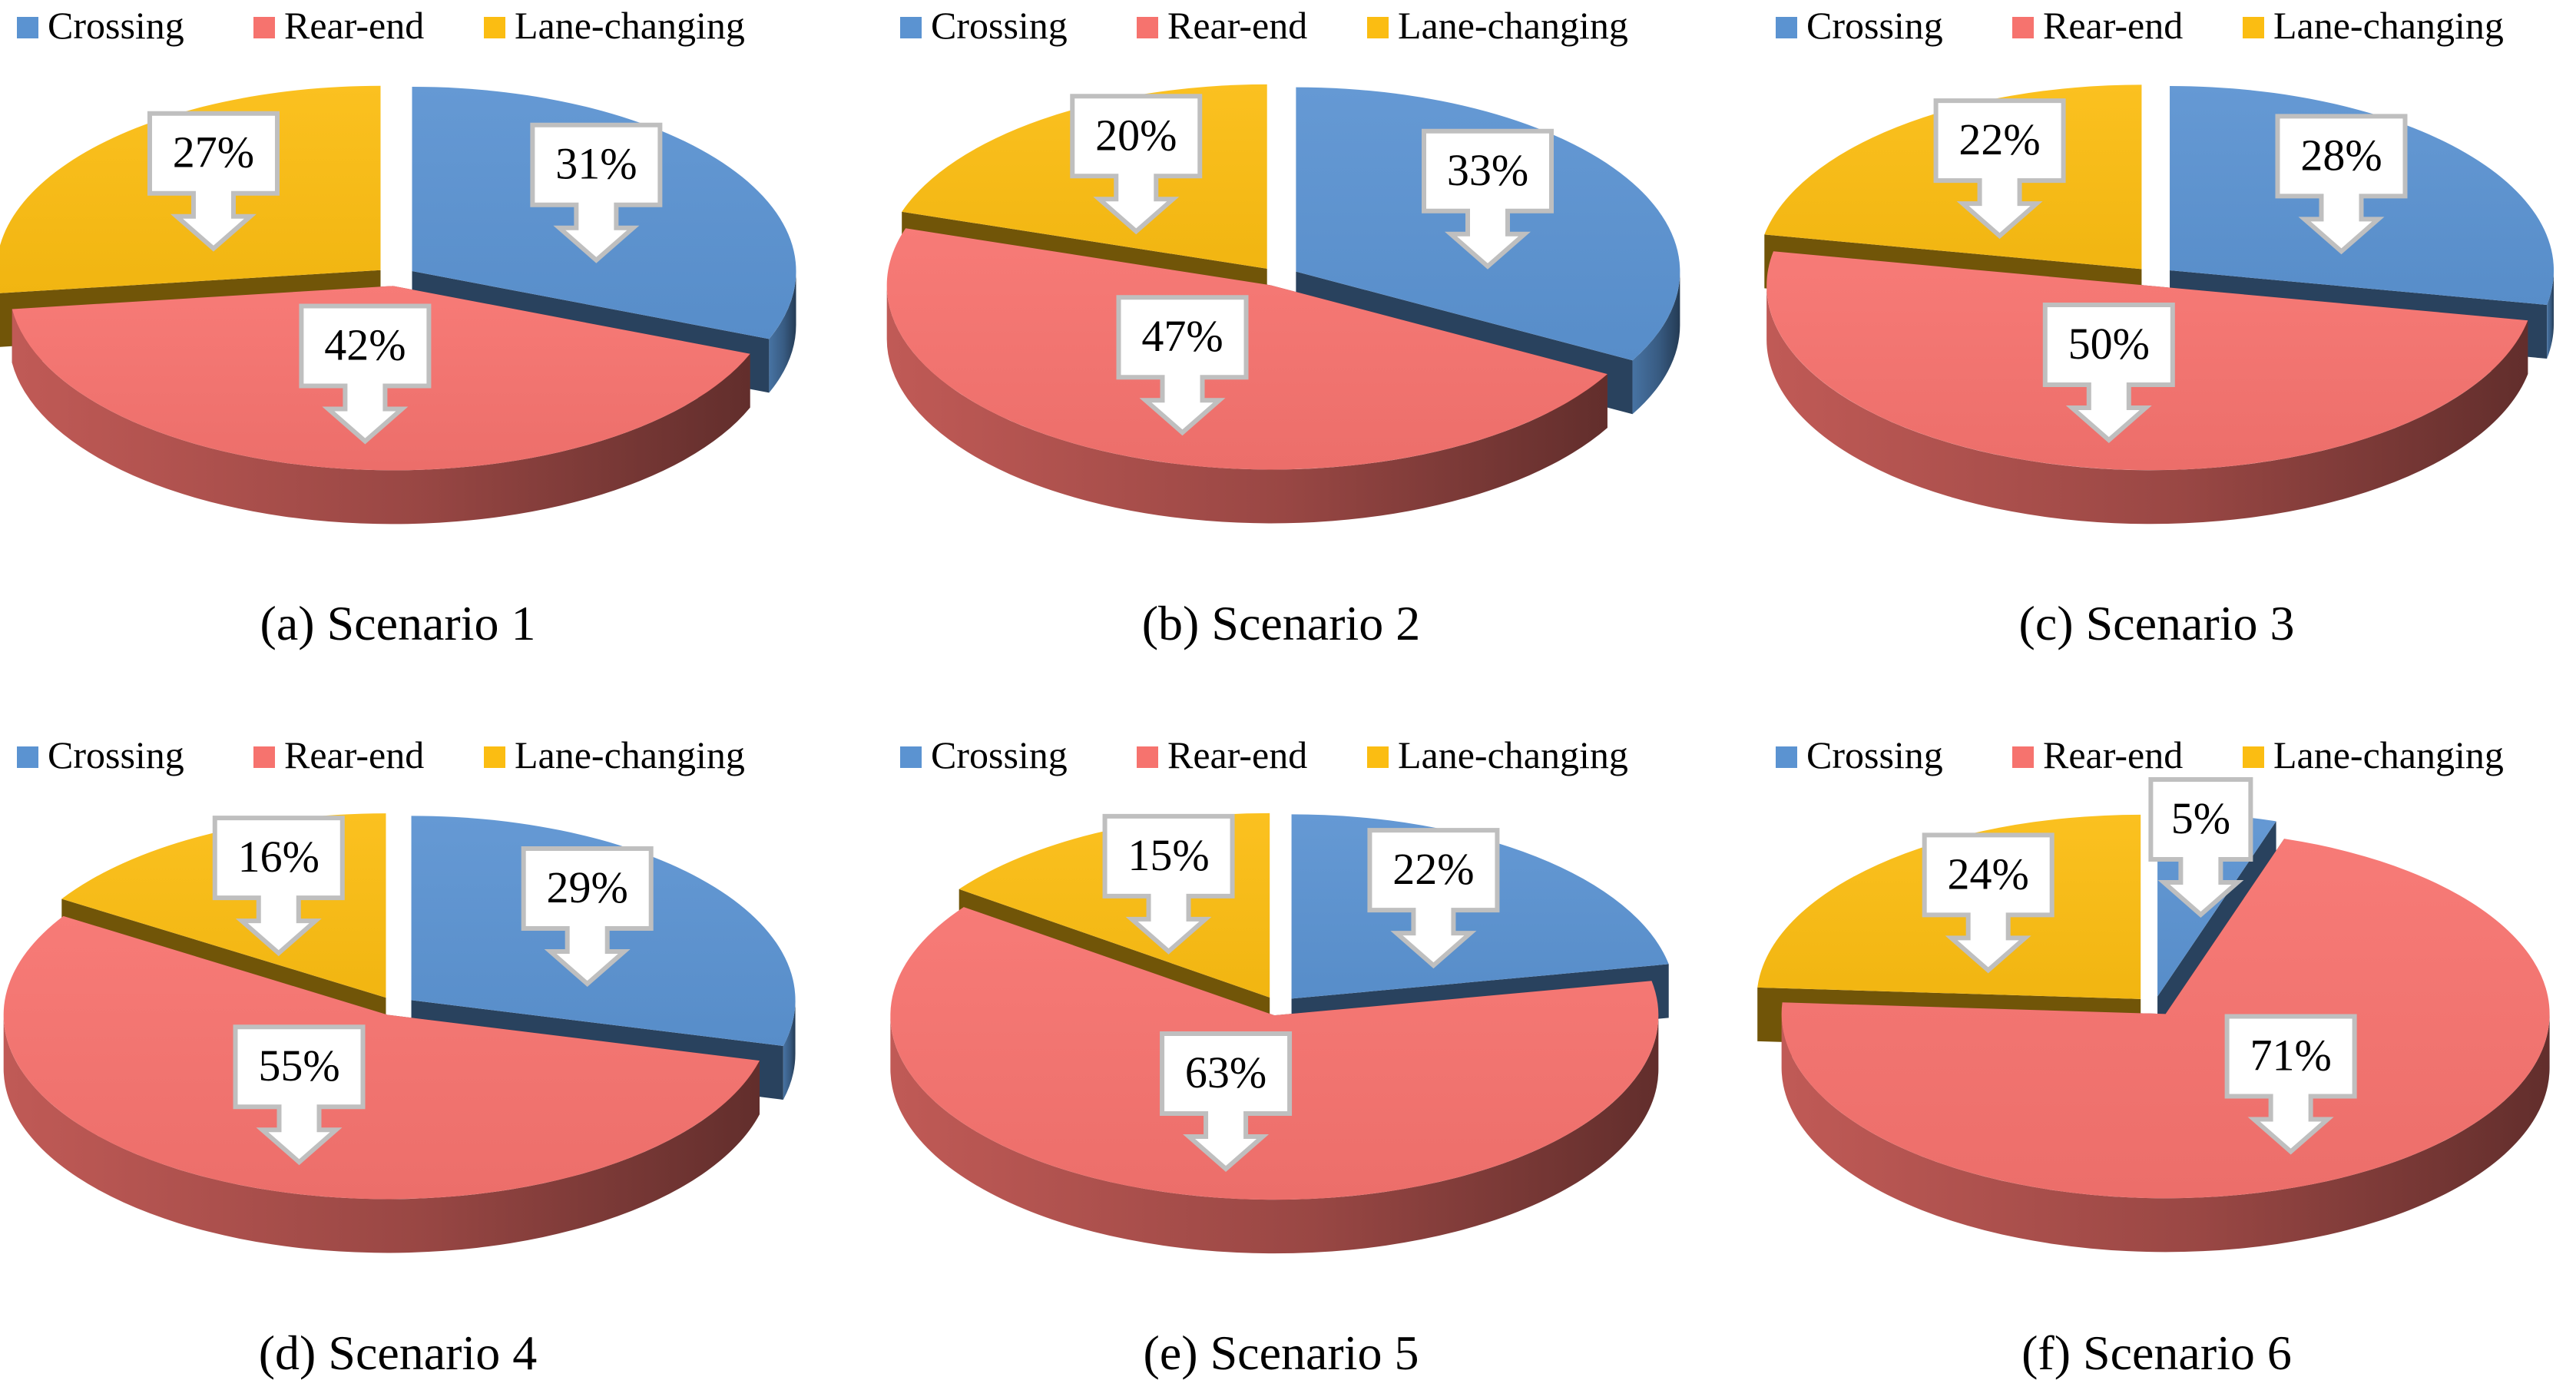  Describe the element at coordinates (365, 344) in the screenshot. I see `data-label-rear-end: 42%` at that location.